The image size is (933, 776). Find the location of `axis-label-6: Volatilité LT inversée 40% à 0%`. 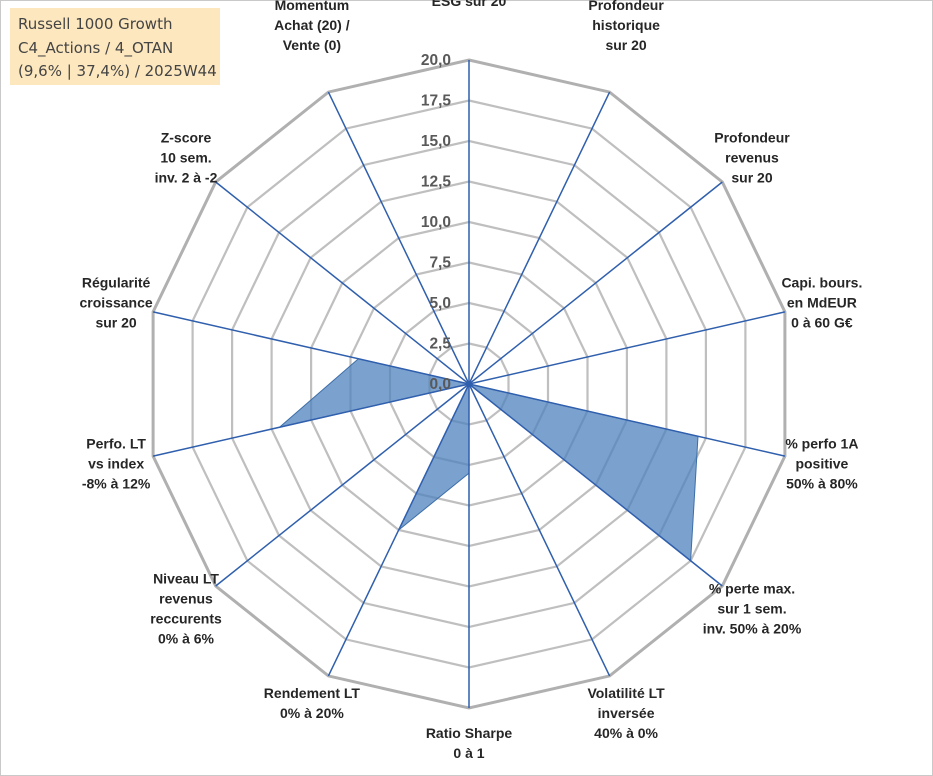

axis-label-6: Volatilité LT inversée 40% à 0% is located at coordinates (626, 713).